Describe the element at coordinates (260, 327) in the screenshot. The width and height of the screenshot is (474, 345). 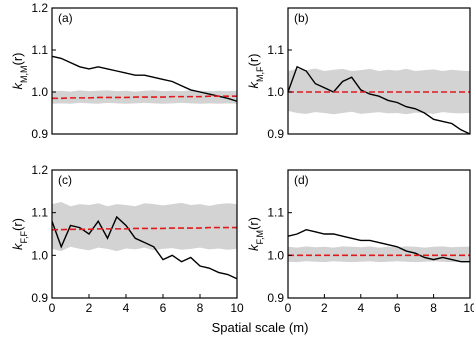
I see `x-axis-label: Spatial scale (m)` at that location.